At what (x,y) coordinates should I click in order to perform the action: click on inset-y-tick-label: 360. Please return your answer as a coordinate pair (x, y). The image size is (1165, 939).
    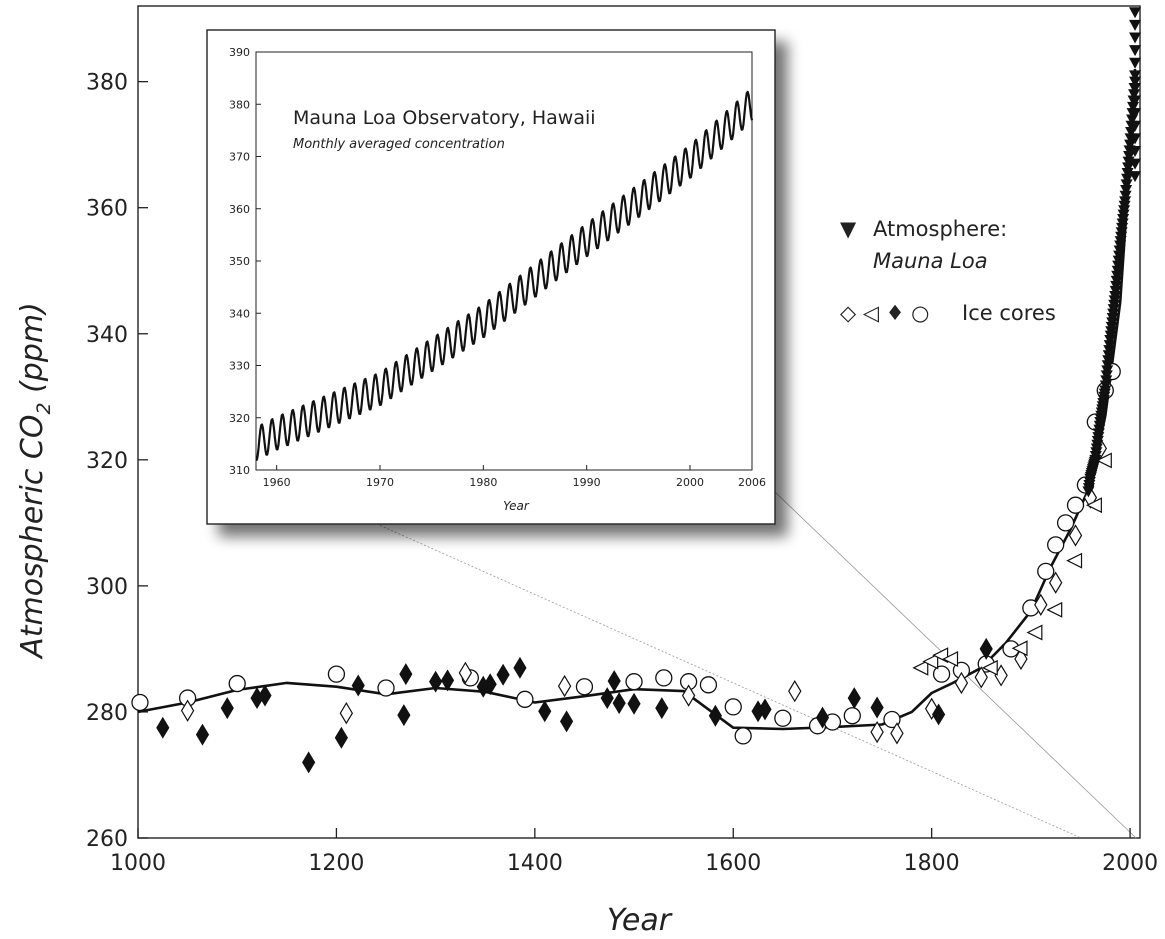
    Looking at the image, I should click on (239, 209).